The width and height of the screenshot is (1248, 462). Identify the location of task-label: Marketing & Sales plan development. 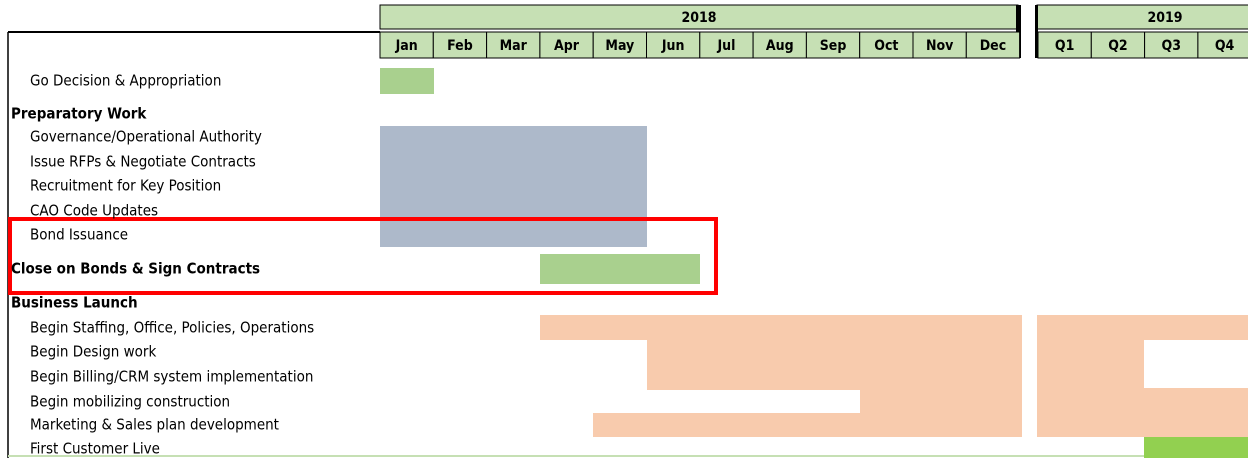
(154, 425).